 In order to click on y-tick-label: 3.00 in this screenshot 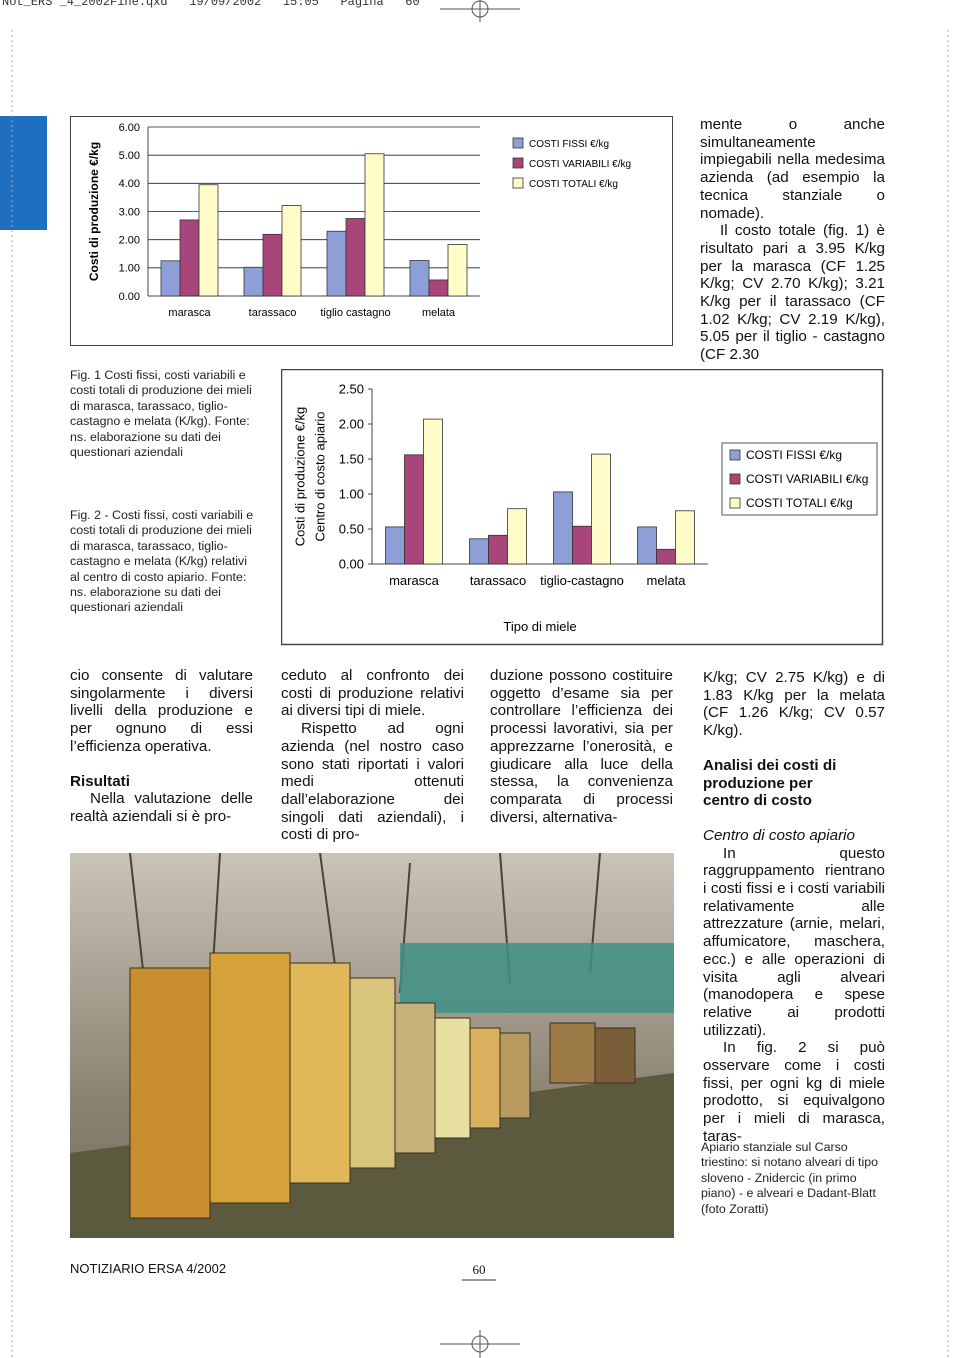, I will do `click(129, 212)`.